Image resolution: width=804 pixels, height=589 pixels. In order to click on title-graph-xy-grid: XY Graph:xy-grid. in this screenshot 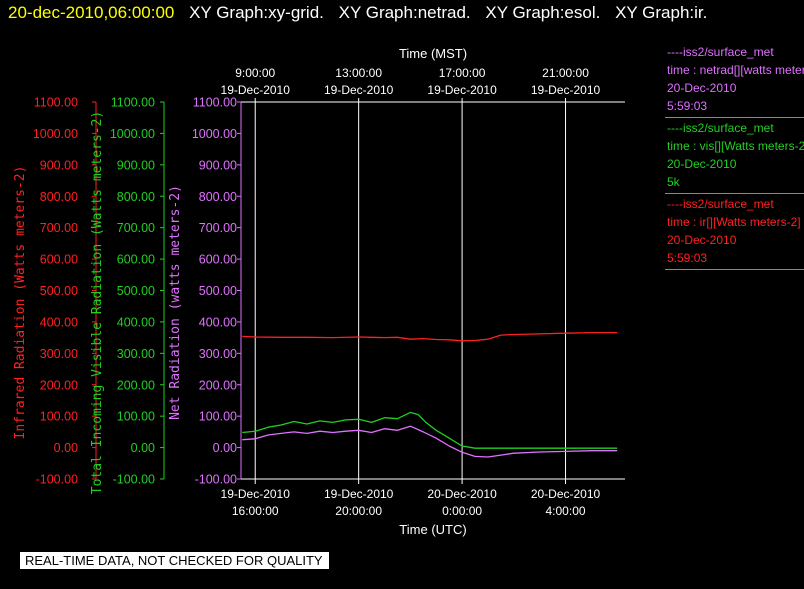, I will do `click(256, 12)`.